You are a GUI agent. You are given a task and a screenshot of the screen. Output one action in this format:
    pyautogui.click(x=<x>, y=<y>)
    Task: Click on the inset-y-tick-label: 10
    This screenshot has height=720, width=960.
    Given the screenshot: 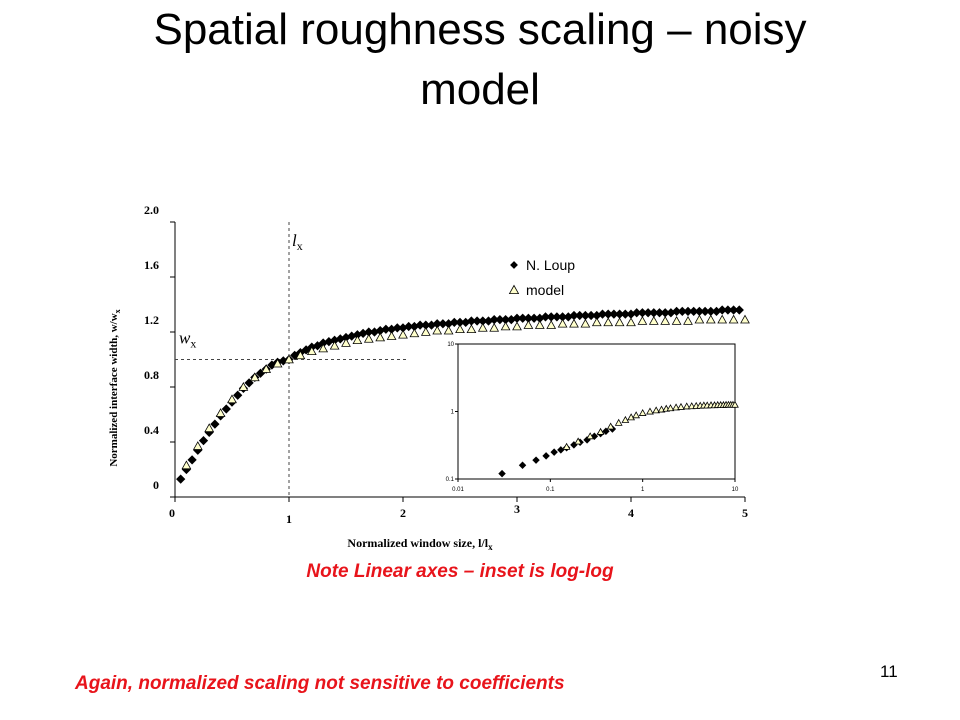 What is the action you would take?
    pyautogui.click(x=450, y=345)
    